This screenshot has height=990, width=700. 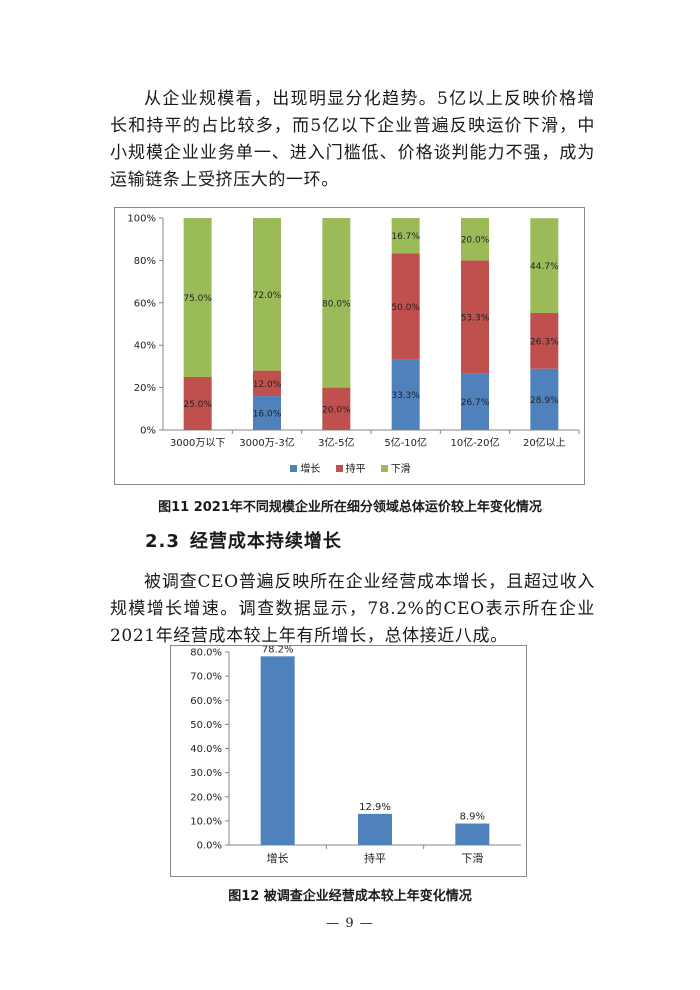 I want to click on data-label: 53.3%, so click(x=475, y=318).